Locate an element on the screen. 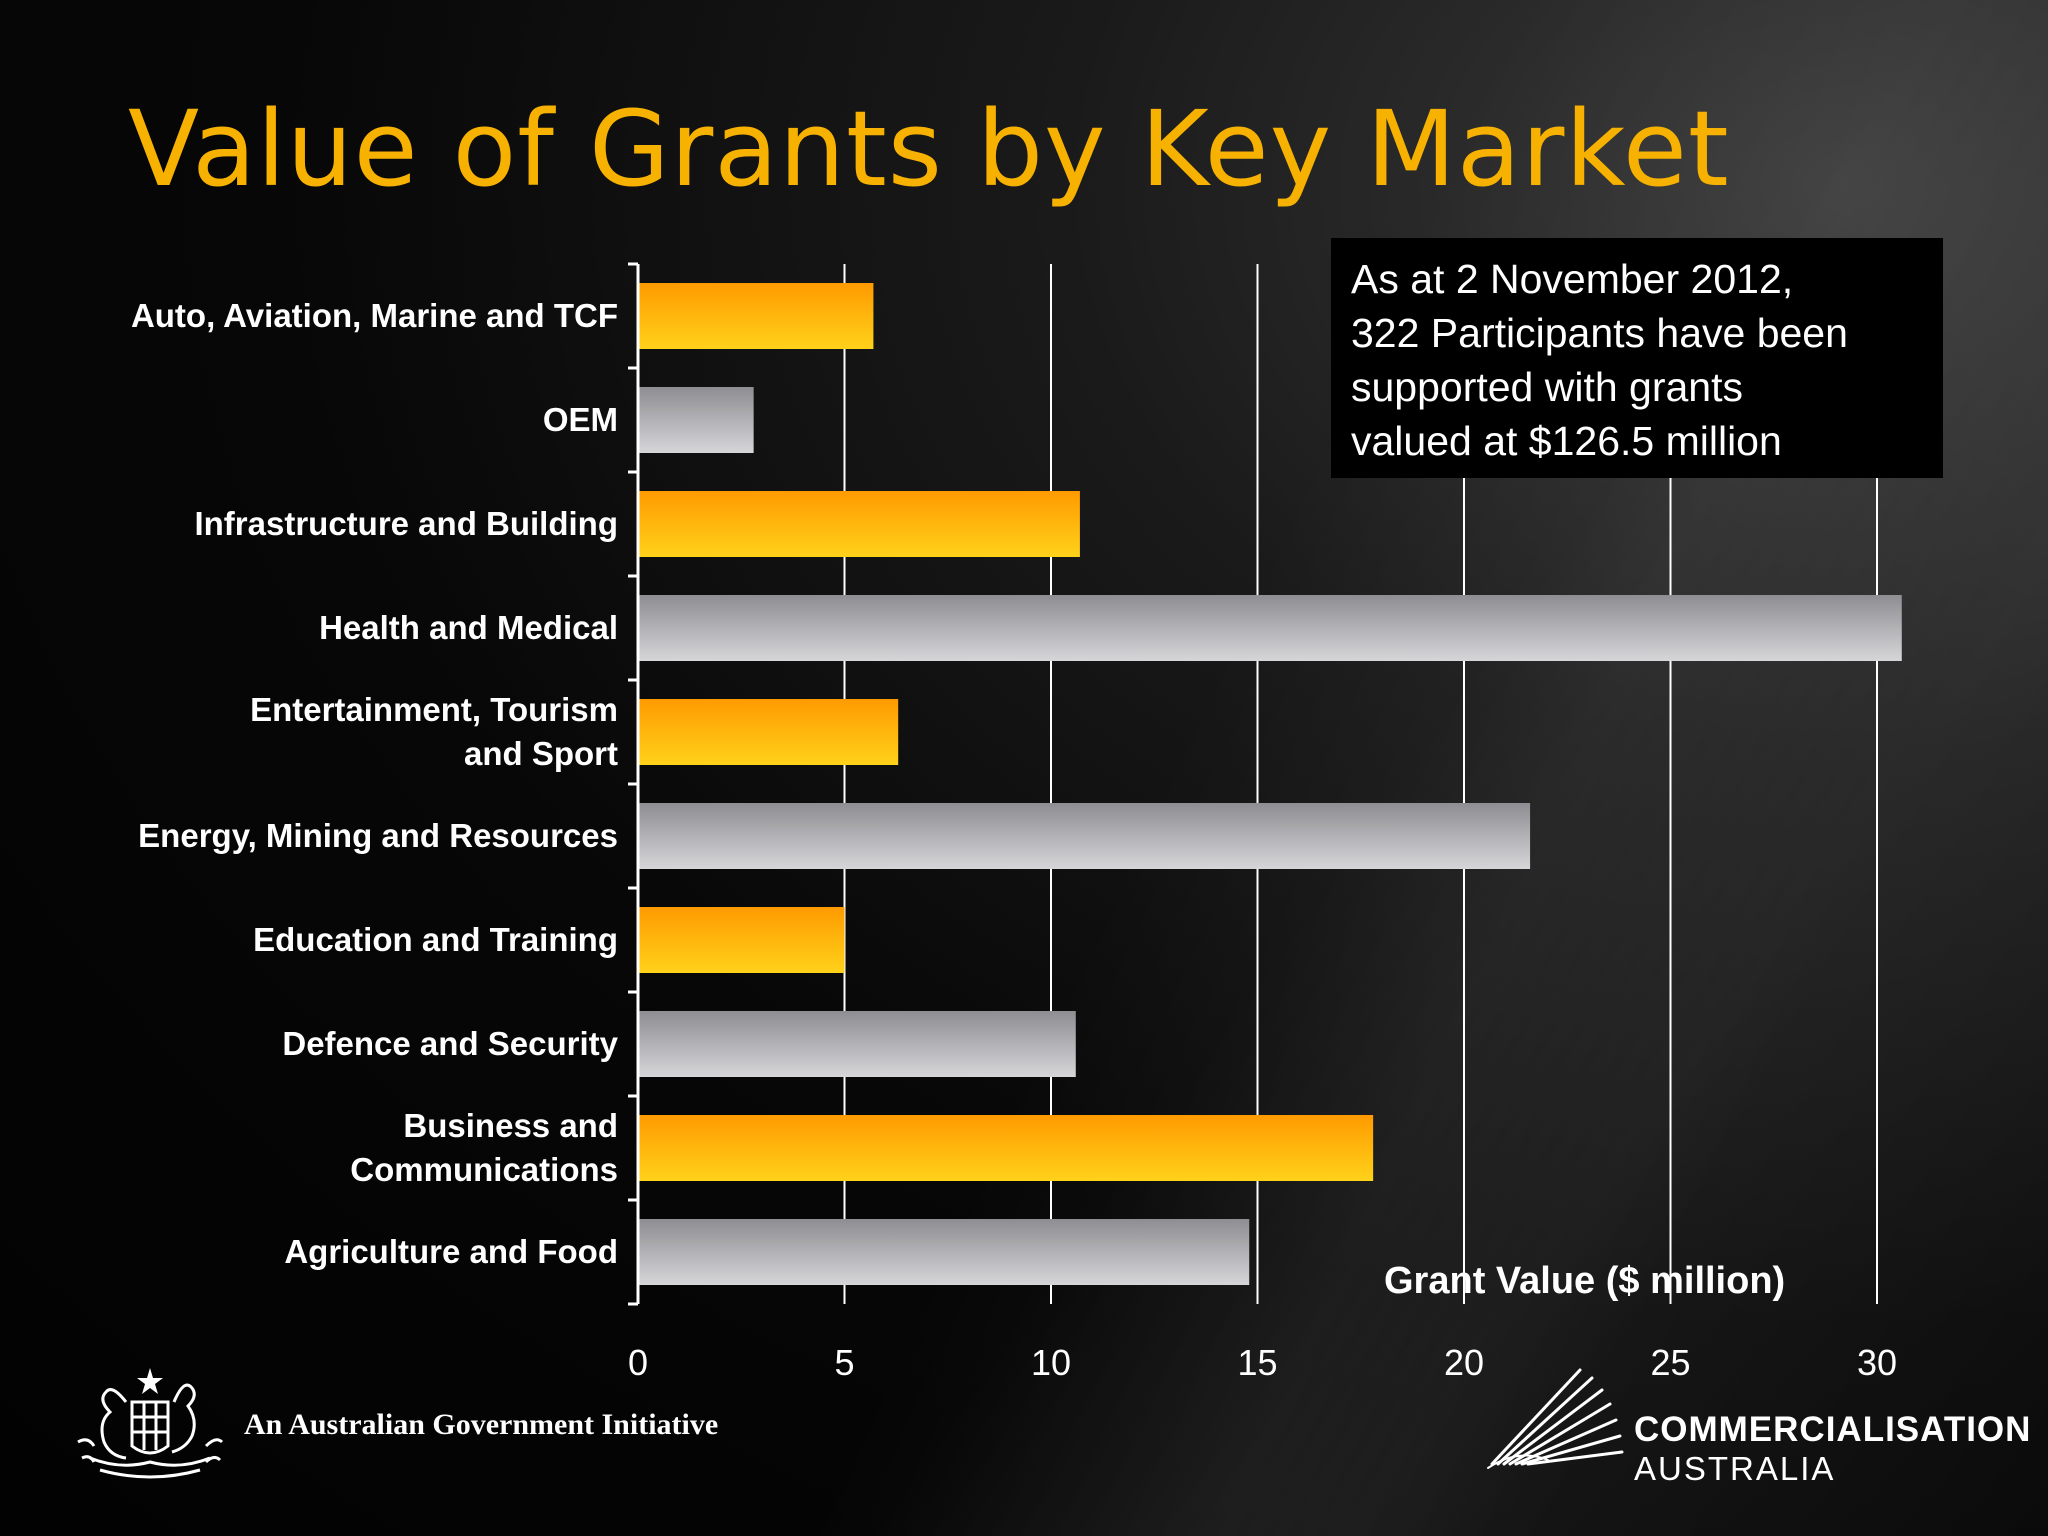  category-label: Infrastructure and Building is located at coordinates (406, 524).